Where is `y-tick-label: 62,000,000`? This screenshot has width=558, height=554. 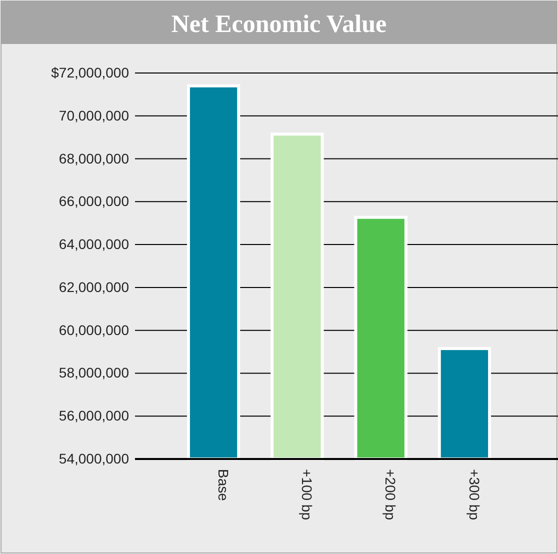
y-tick-label: 62,000,000 is located at coordinates (94, 286).